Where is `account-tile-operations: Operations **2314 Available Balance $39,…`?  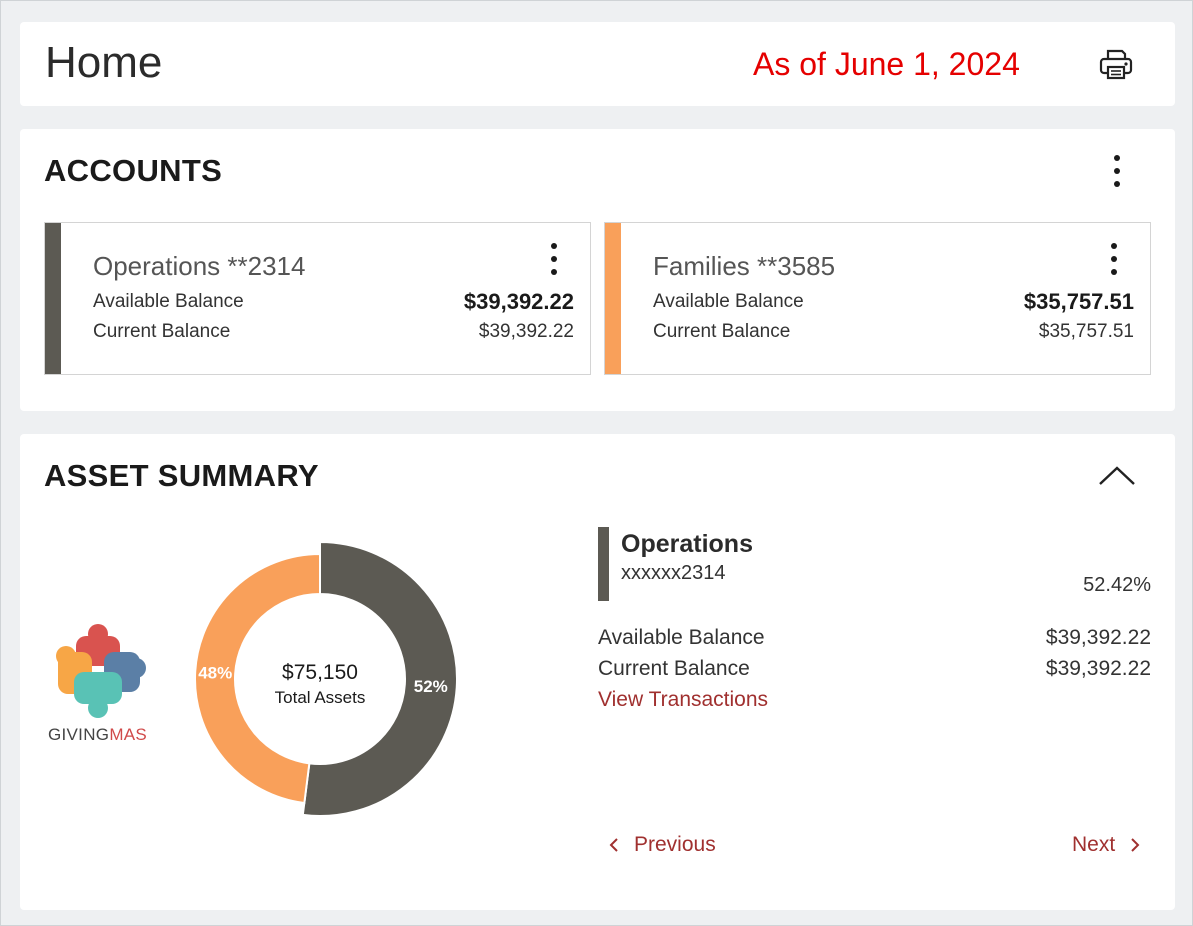
account-tile-operations: Operations **2314 Available Balance $39,… is located at coordinates (317, 298).